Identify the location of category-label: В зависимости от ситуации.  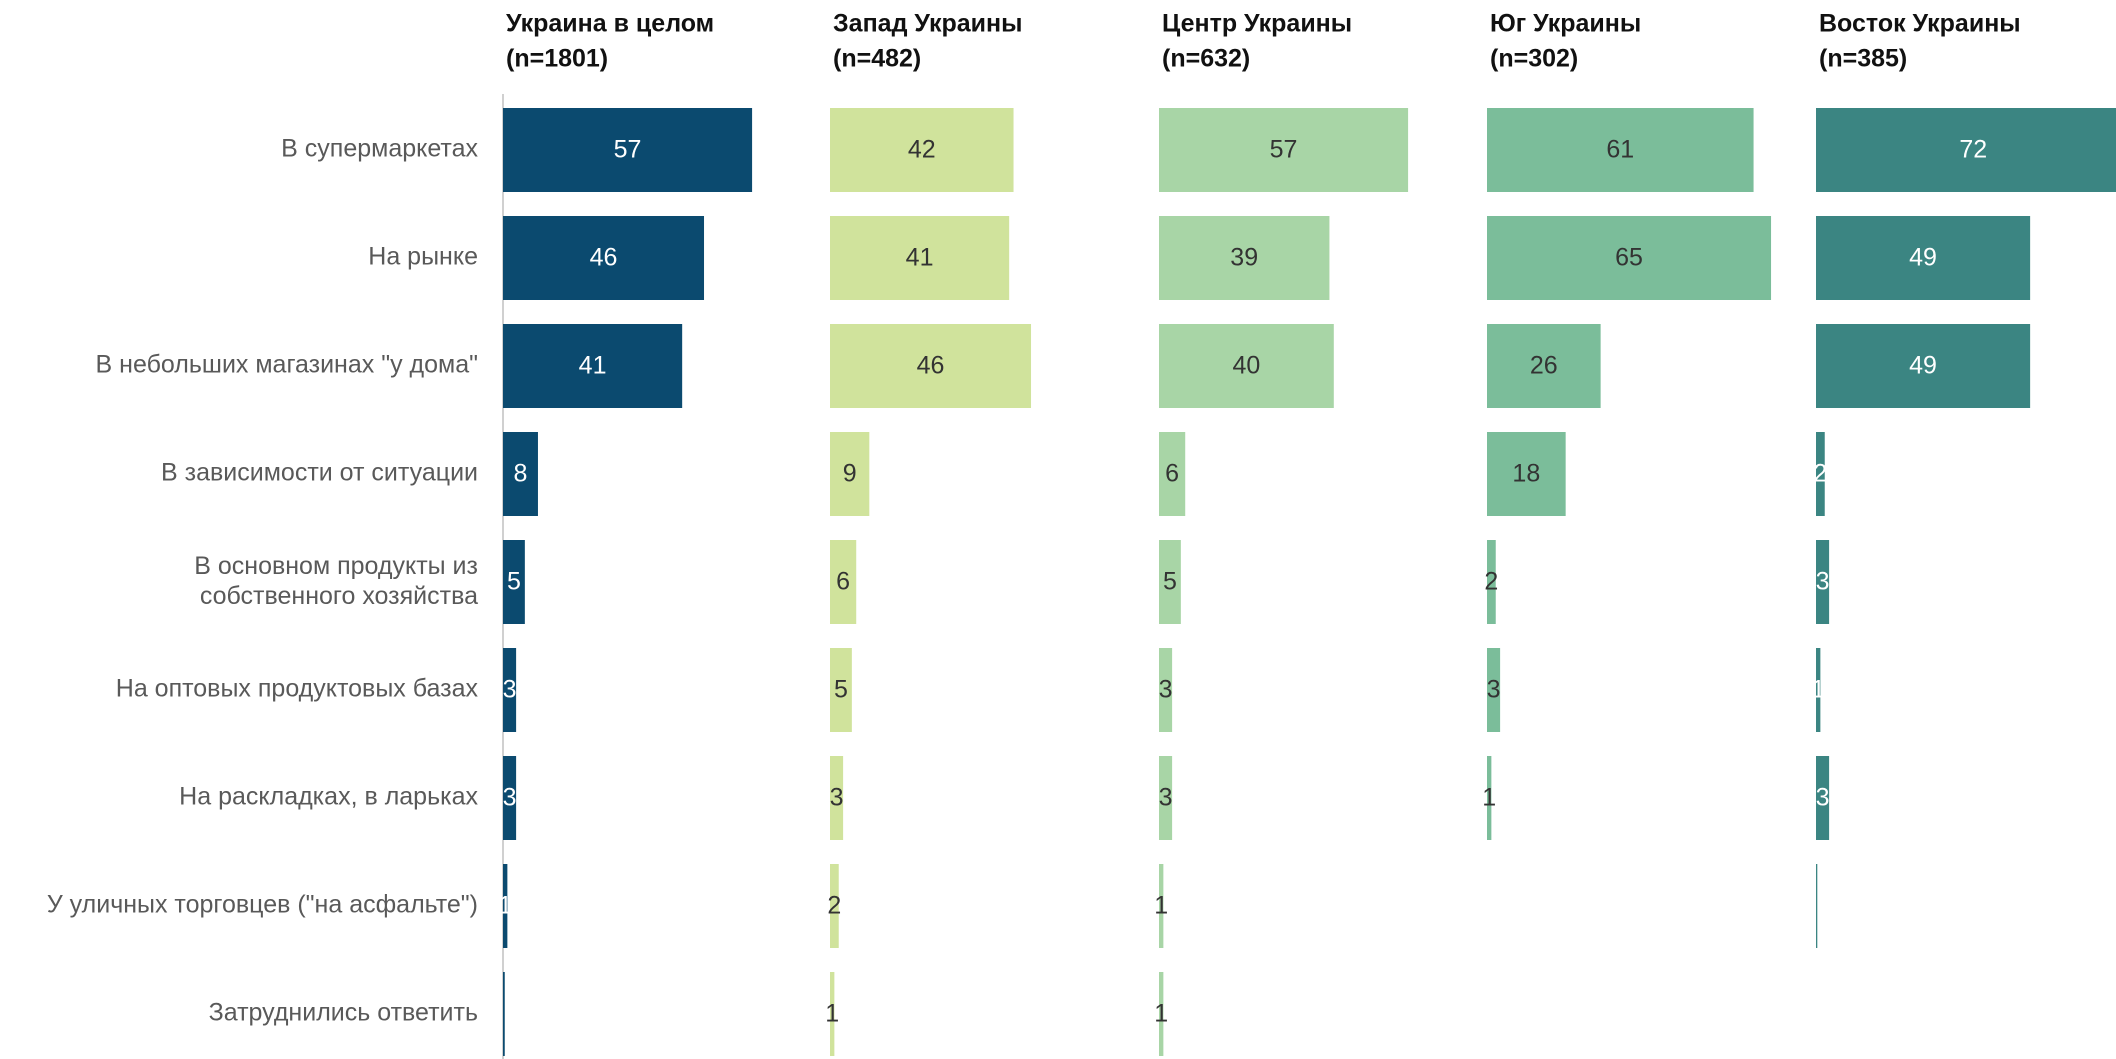
(319, 473).